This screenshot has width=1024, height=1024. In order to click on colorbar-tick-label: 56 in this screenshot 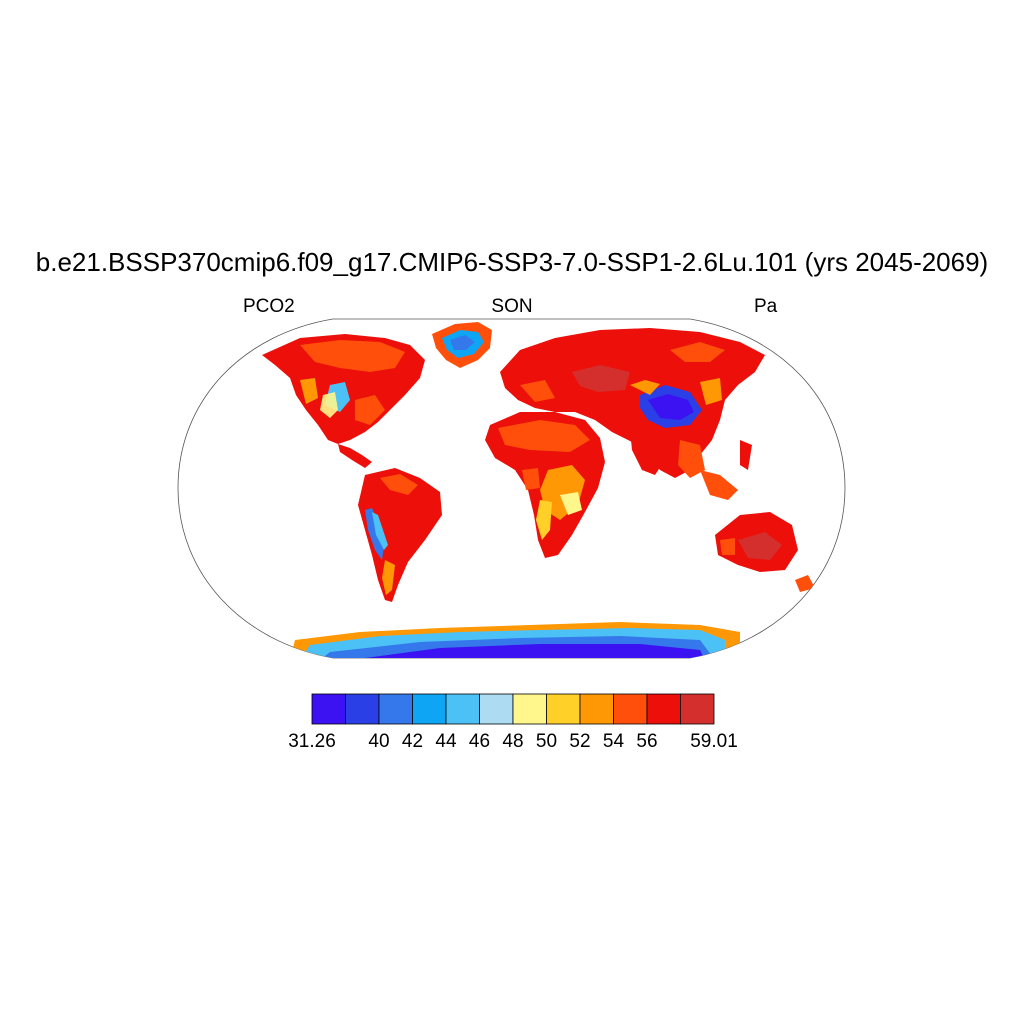, I will do `click(647, 741)`.